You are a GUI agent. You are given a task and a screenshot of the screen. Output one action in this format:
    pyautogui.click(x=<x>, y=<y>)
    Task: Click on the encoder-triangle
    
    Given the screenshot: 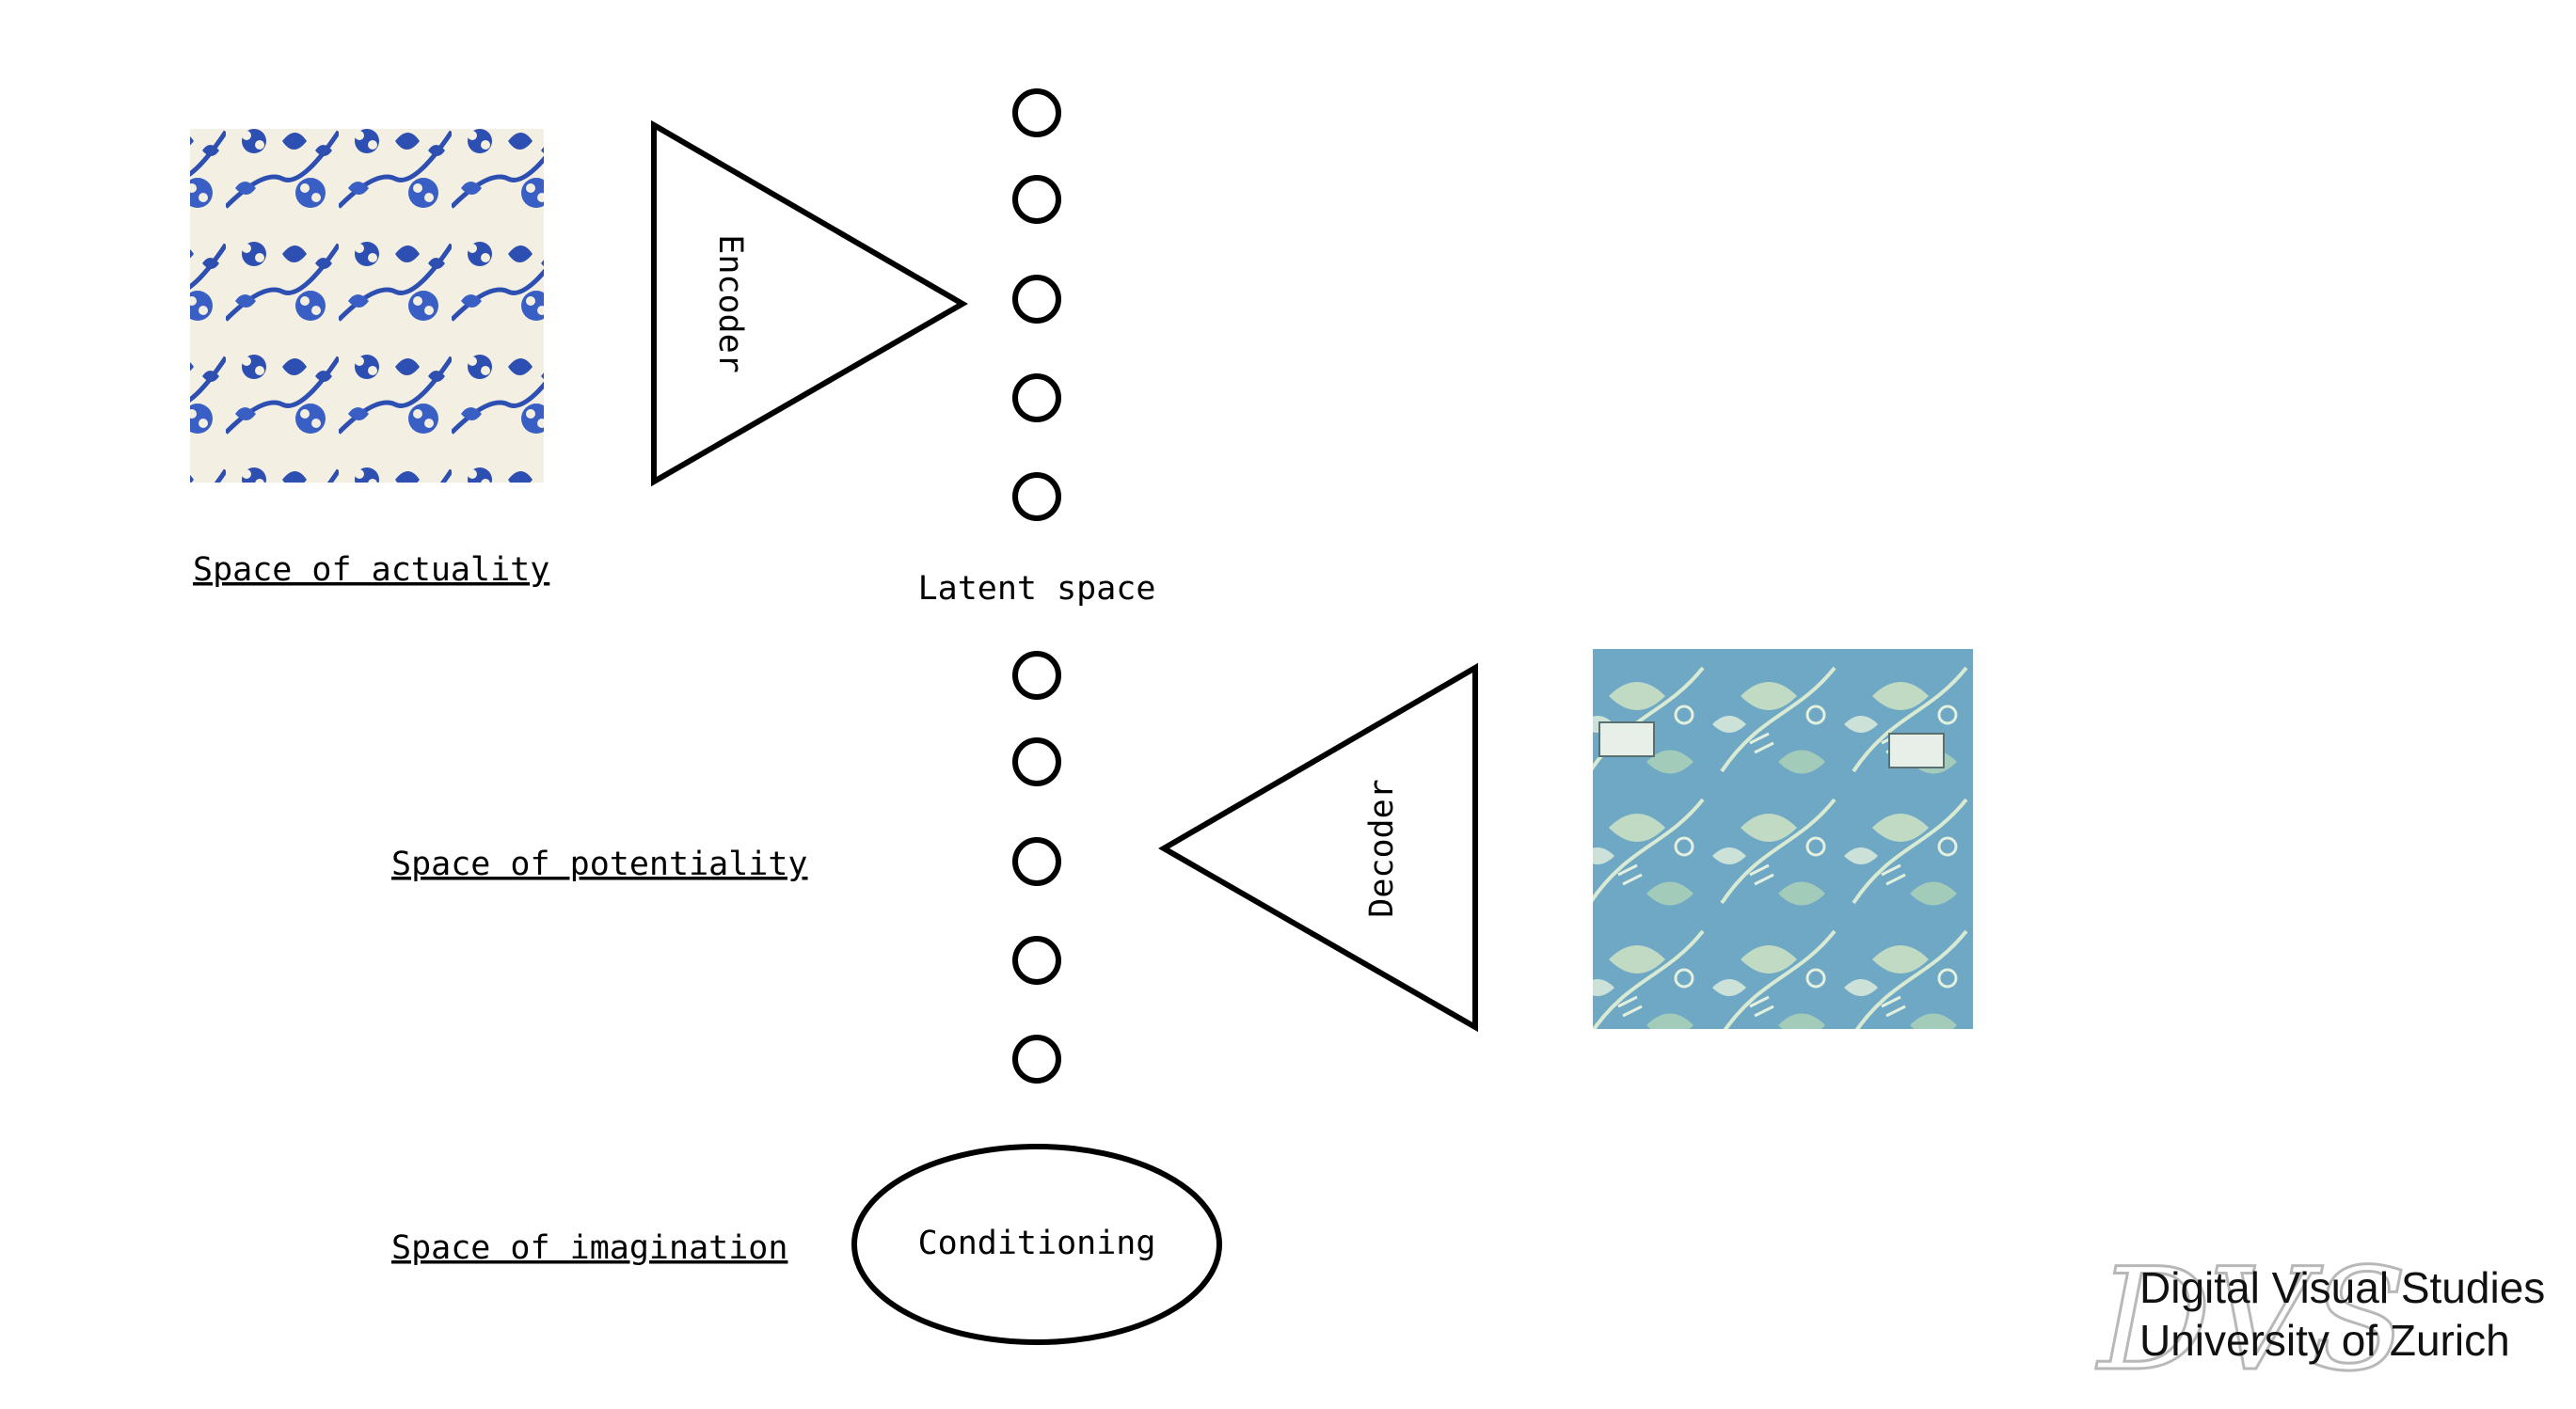 What is the action you would take?
    pyautogui.click(x=810, y=303)
    